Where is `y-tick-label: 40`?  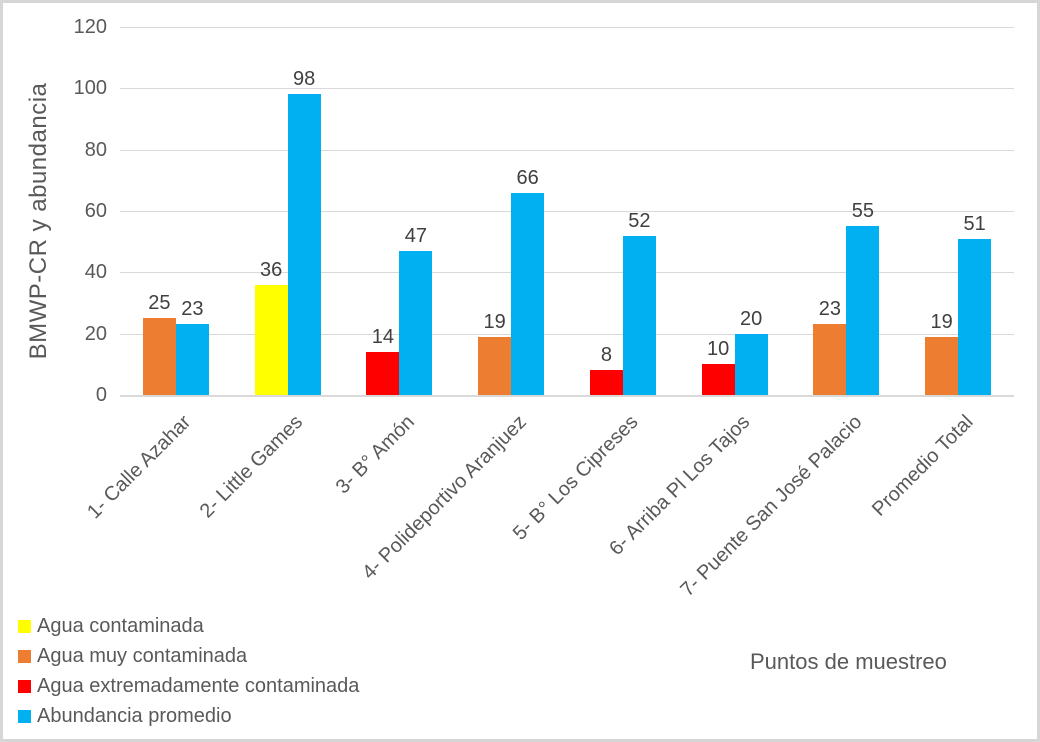 y-tick-label: 40 is located at coordinates (95, 272).